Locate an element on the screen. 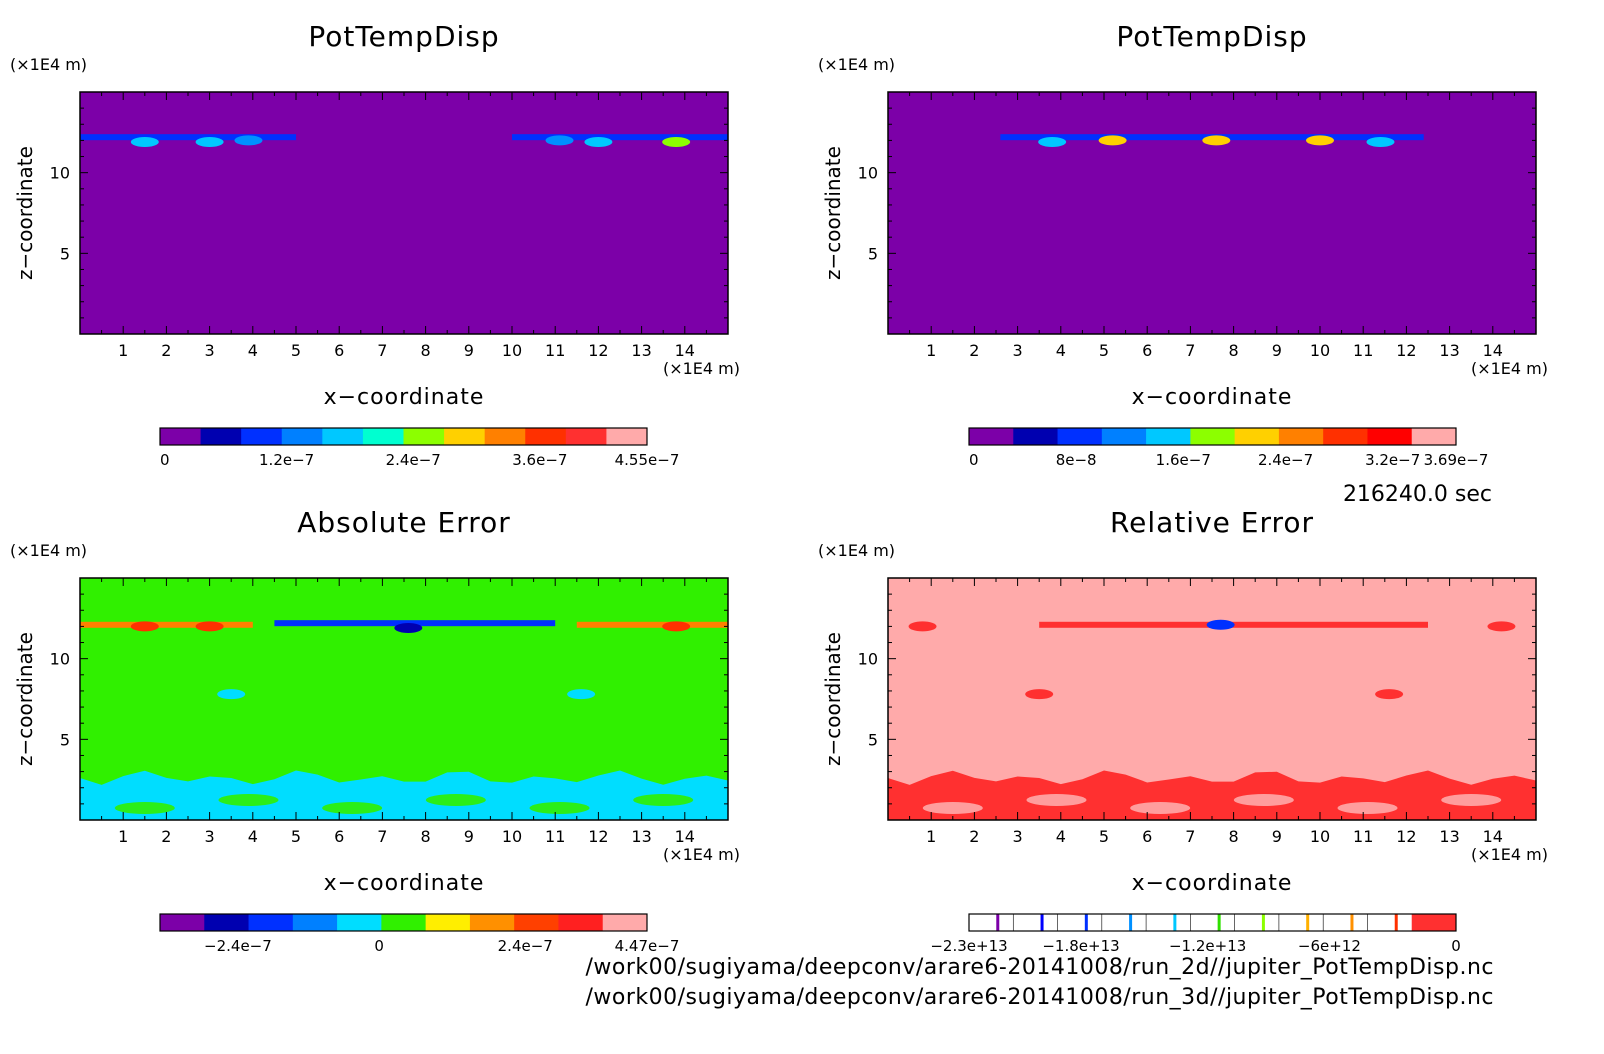  colorbar-tick-label: 1.2e−7 is located at coordinates (286, 460).